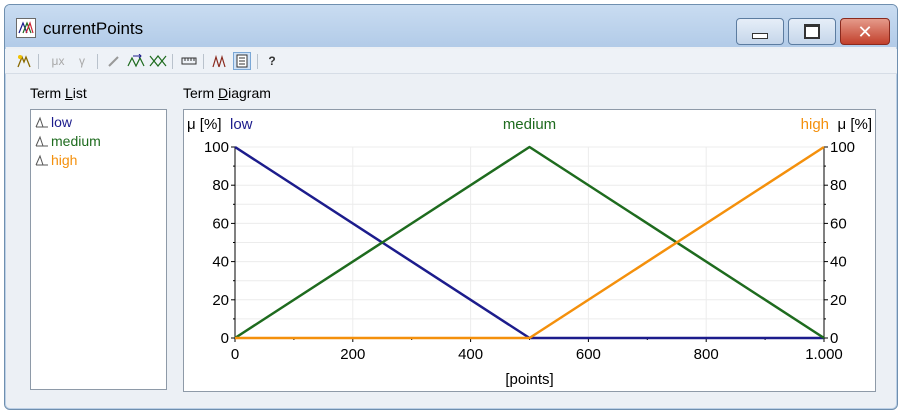 The image size is (904, 416). Describe the element at coordinates (136, 61) in the screenshot. I see `shift-icon` at that location.